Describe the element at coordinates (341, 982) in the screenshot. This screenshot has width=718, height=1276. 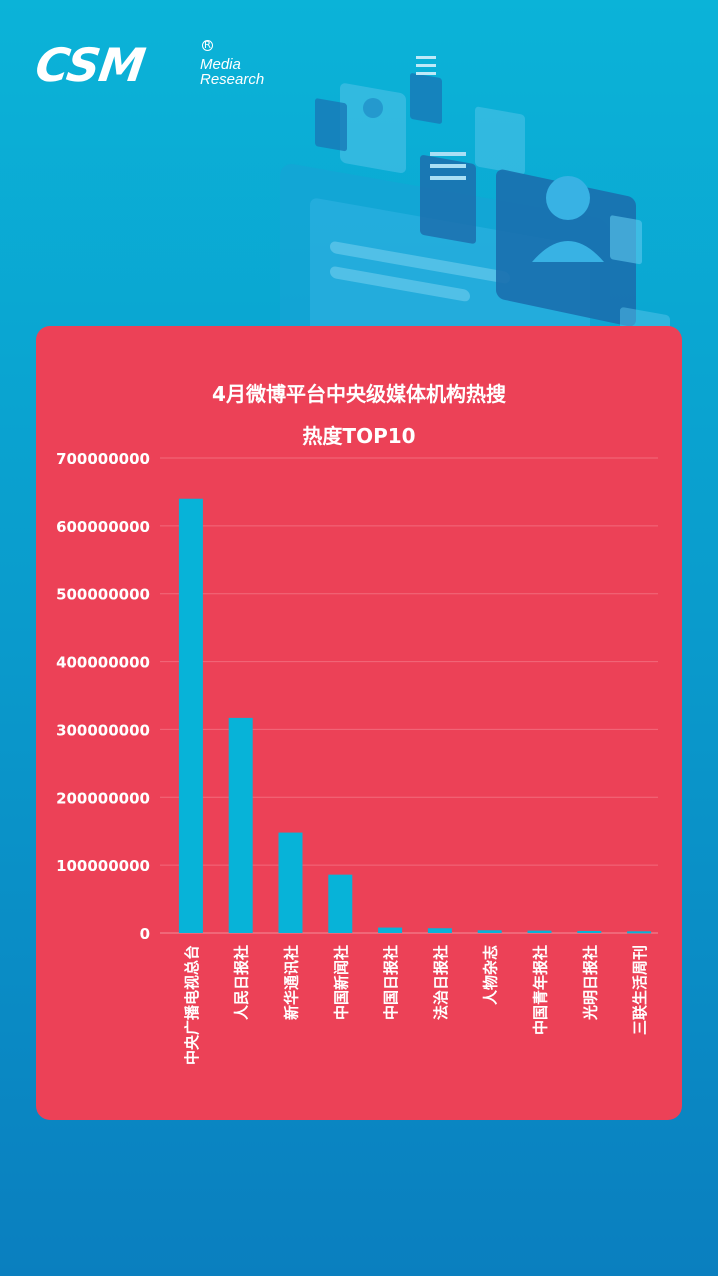
I see `x-category-label: 中国新闻社` at that location.